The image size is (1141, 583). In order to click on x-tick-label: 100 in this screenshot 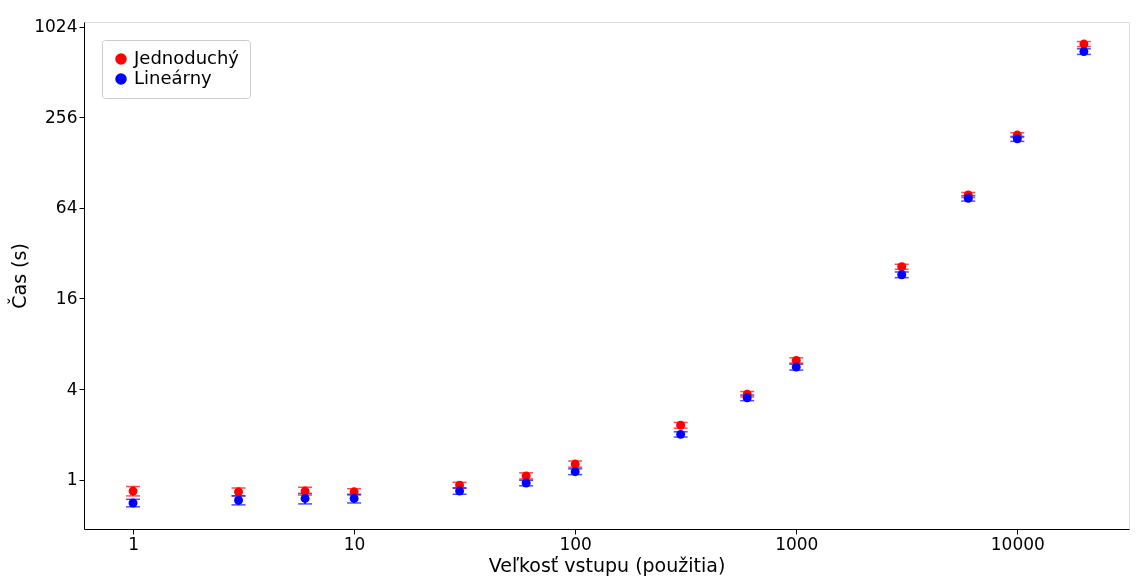, I will do `click(575, 543)`.